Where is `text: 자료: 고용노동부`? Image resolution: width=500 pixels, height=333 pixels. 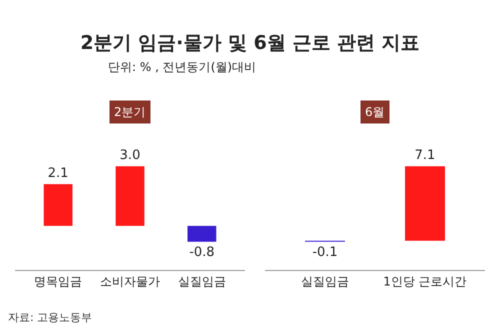
text: 자료: 고용노동부 is located at coordinates (50, 317).